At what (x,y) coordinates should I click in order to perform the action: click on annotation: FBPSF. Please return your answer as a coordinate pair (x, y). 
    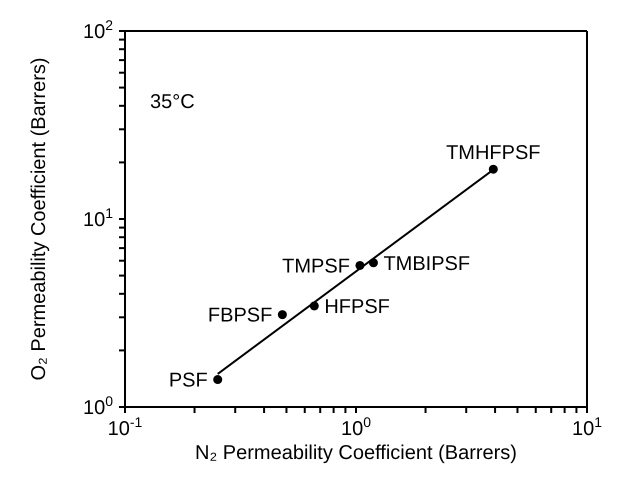
    Looking at the image, I should click on (240, 315).